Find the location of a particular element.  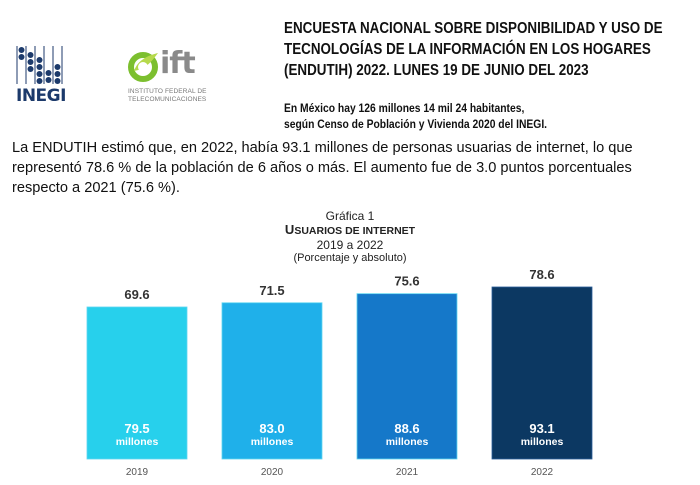

chart-title-text: USUARIOS DE INTERNET is located at coordinates (350, 230).